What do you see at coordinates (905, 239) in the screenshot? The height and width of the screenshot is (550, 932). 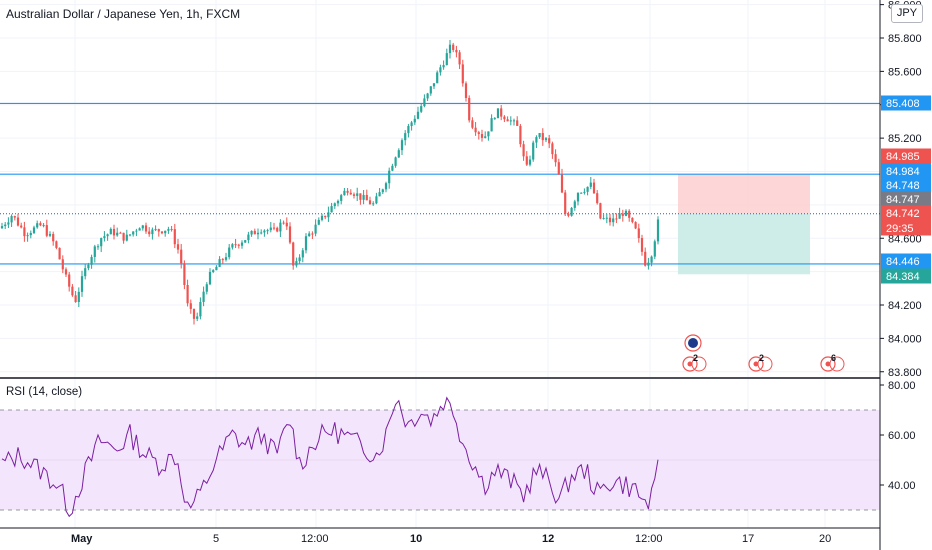 I see `price-tick-label: 84.600` at bounding box center [905, 239].